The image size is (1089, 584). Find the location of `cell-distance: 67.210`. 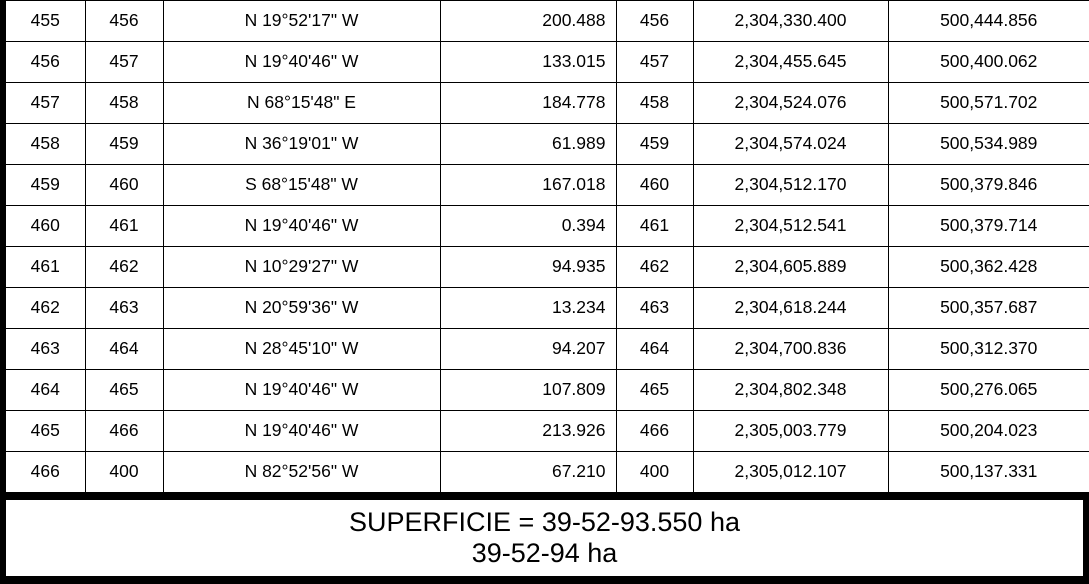

cell-distance: 67.210 is located at coordinates (528, 472).